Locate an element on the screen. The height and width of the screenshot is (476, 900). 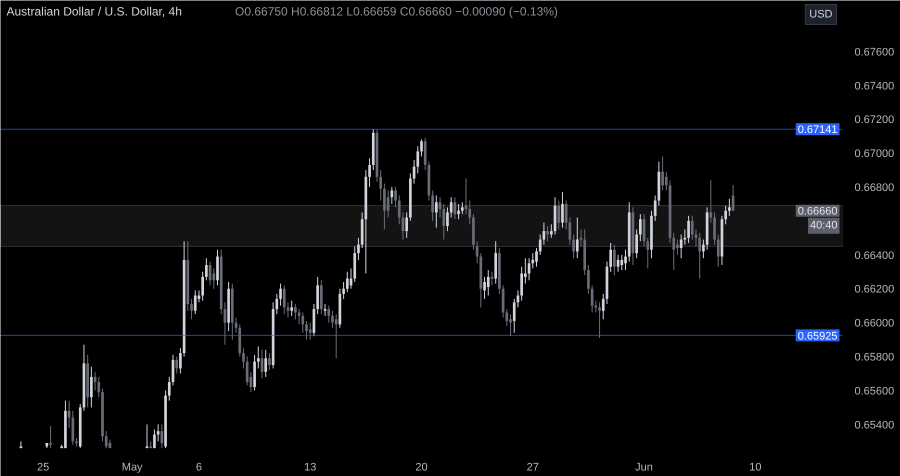
chart-subtitle: O0.66750 H0.66812 L0.66659 C0.66660 −0.00090 (−0.13%) is located at coordinates (396, 11).